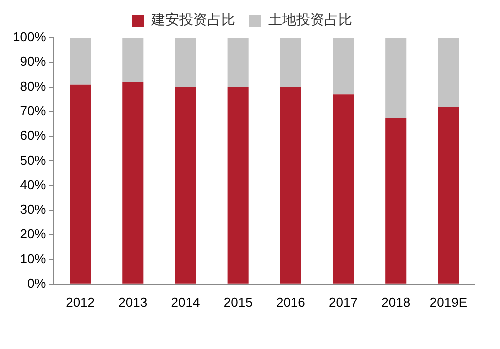  Describe the element at coordinates (33, 184) in the screenshot. I see `y-tick-label: 40%` at that location.